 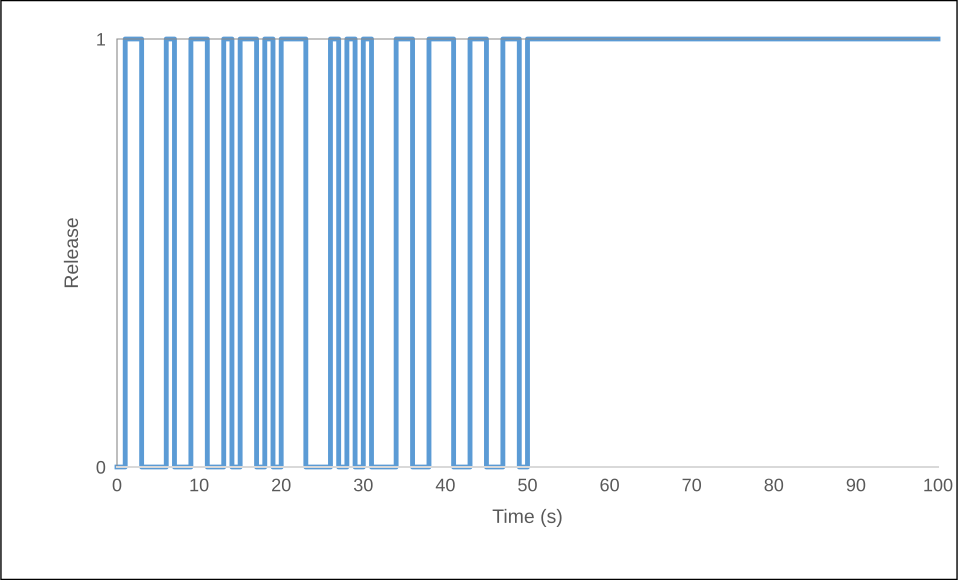 What do you see at coordinates (527, 517) in the screenshot?
I see `x-axis-title: Time (s)` at bounding box center [527, 517].